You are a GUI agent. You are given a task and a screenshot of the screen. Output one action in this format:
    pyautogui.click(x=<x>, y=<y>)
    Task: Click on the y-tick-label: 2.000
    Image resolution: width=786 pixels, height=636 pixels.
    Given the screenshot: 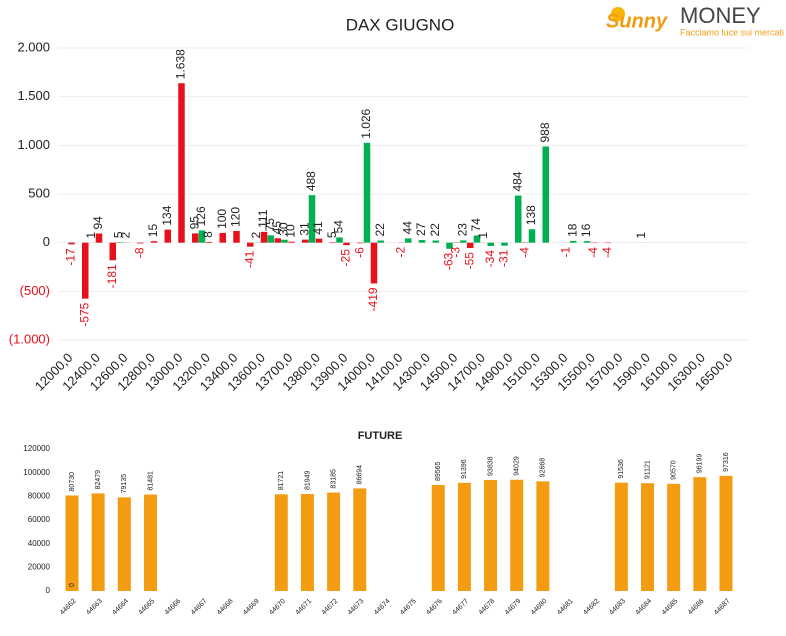 What is the action you would take?
    pyautogui.click(x=33, y=46)
    